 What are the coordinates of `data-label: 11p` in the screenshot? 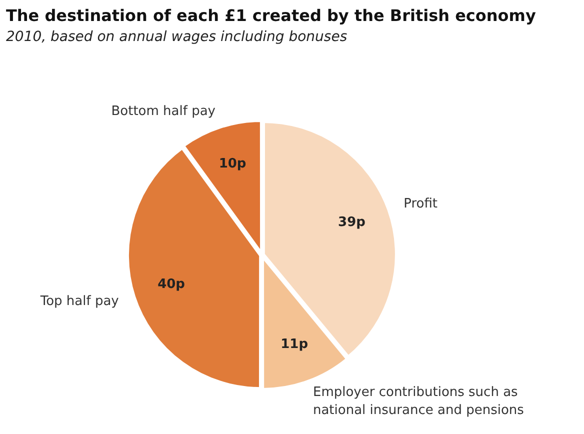 It's located at (294, 344).